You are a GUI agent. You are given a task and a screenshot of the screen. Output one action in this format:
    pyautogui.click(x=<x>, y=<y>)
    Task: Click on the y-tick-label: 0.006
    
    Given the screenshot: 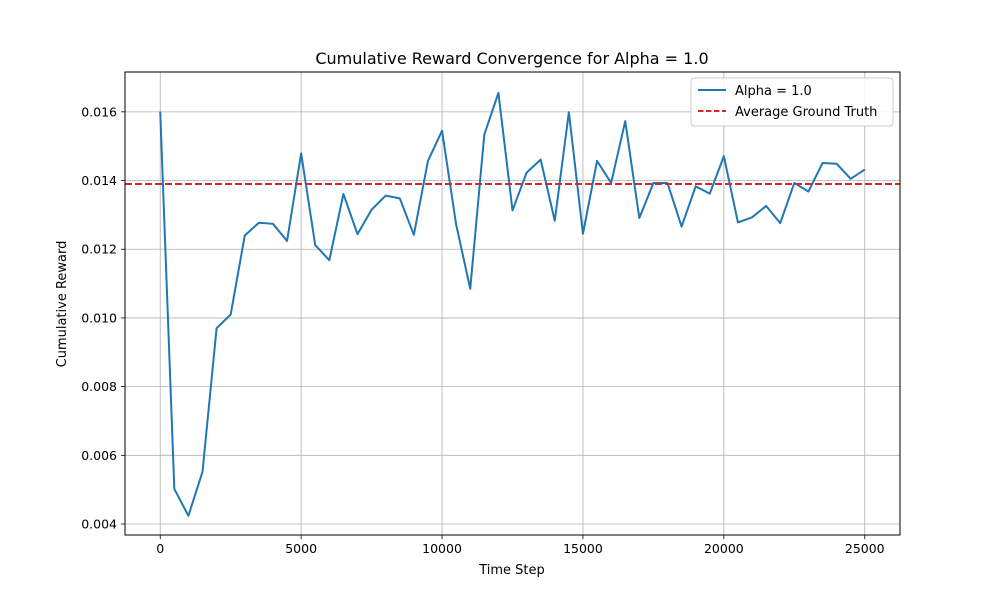 What is the action you would take?
    pyautogui.click(x=99, y=455)
    